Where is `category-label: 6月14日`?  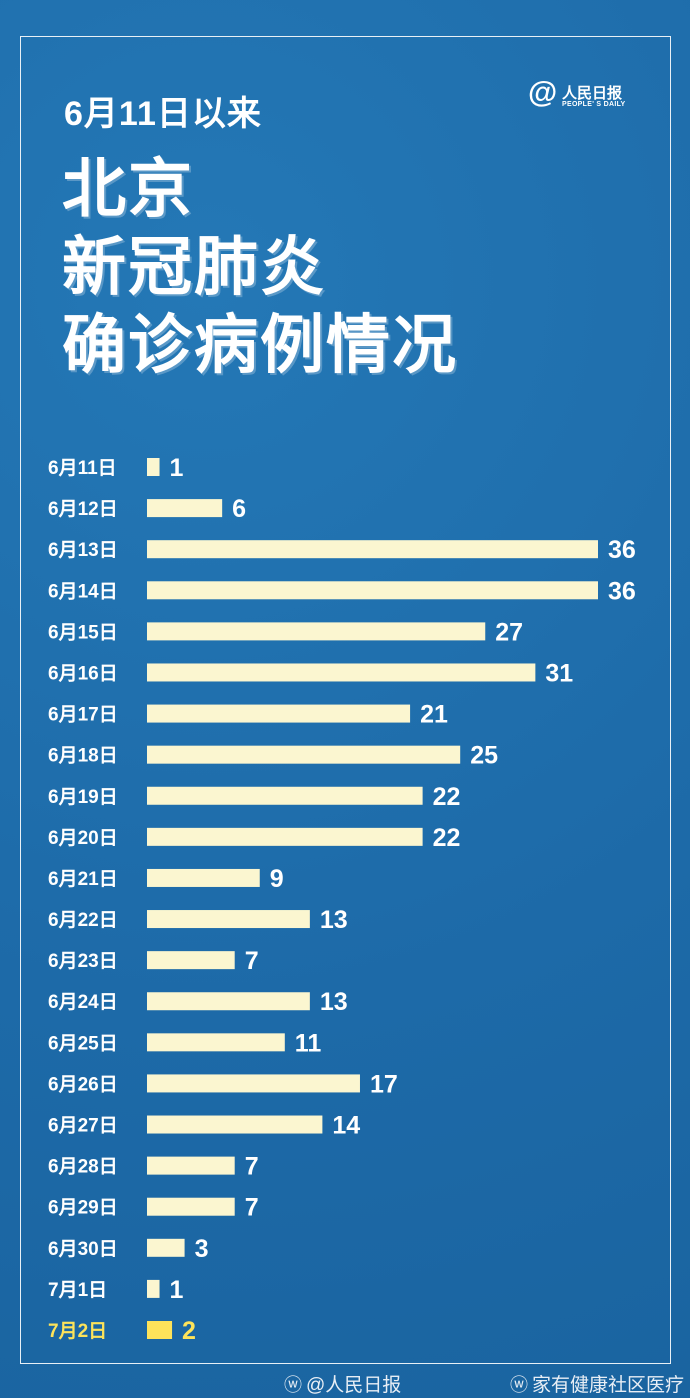
category-label: 6月14日 is located at coordinates (83, 591).